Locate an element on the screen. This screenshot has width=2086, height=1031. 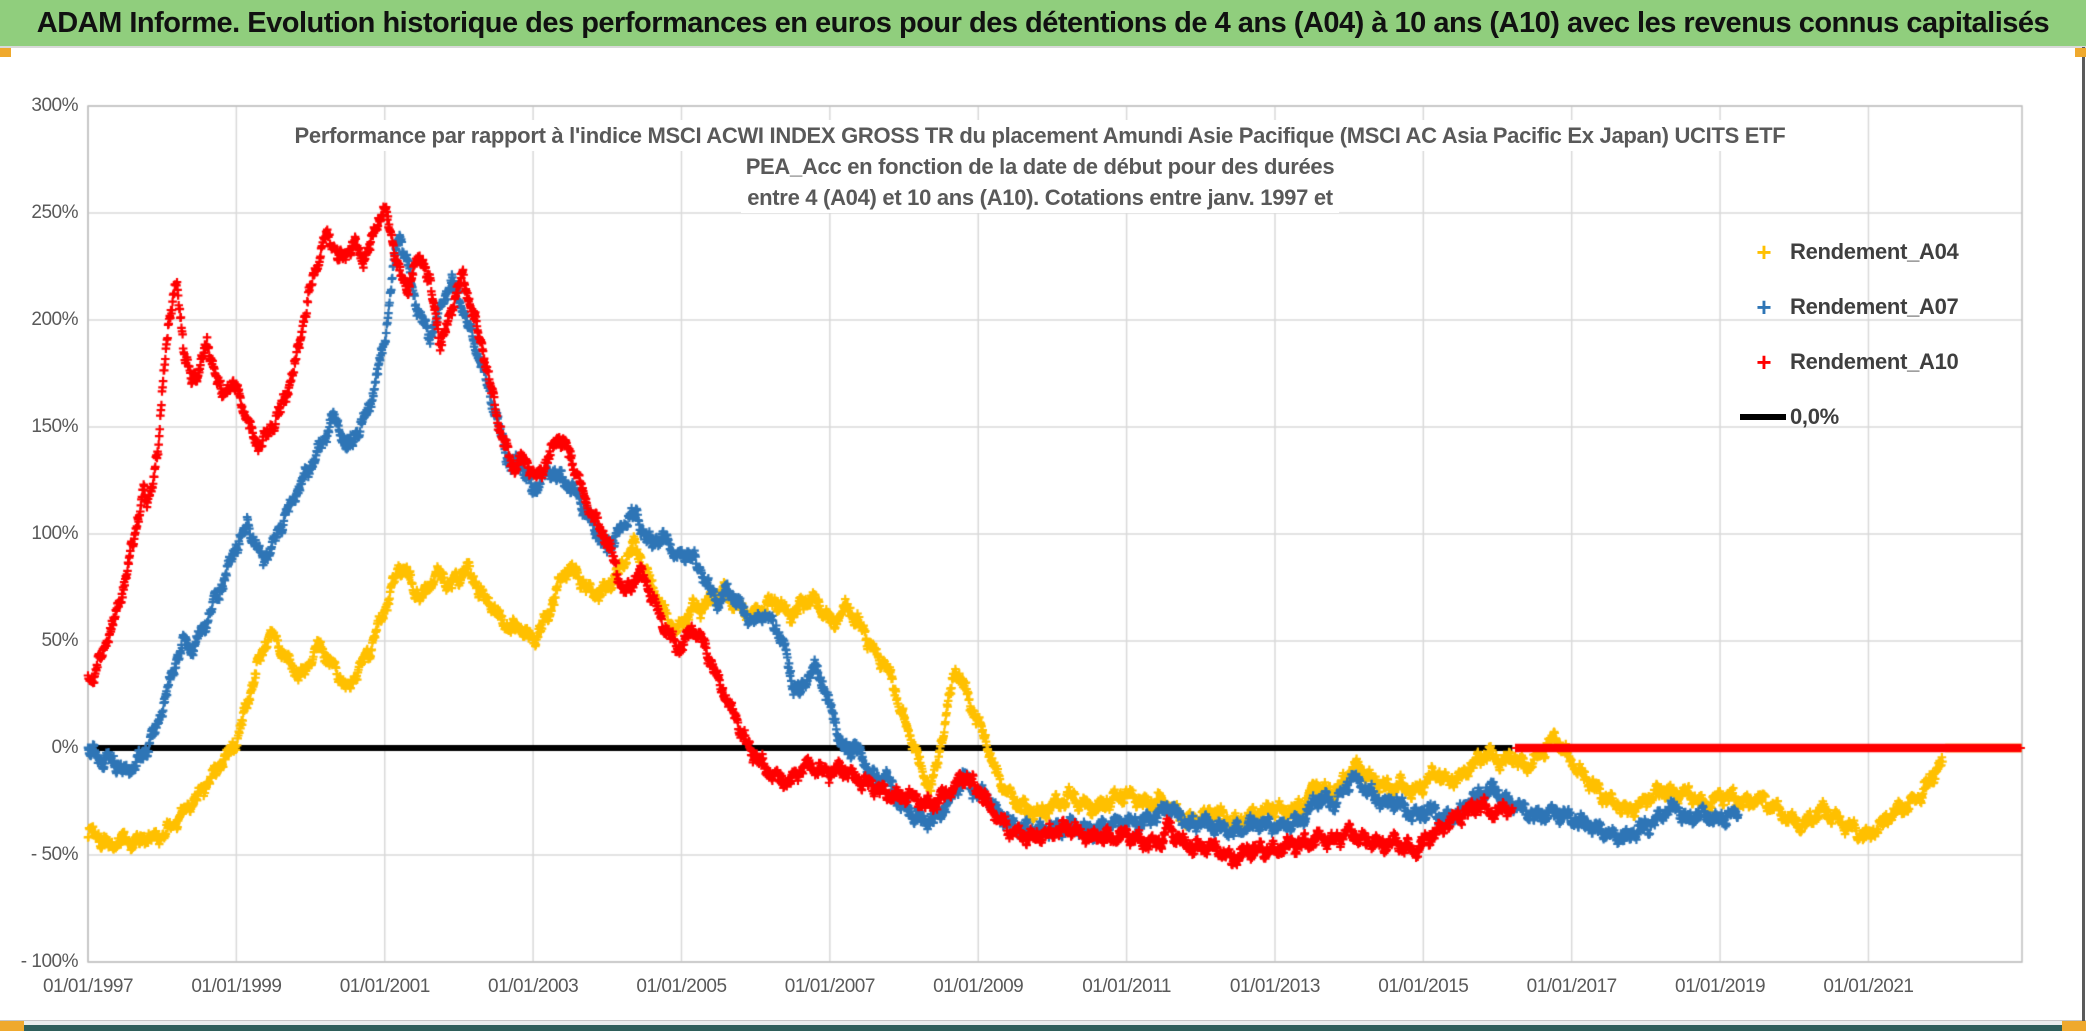
x-axis-tick-label: 01/01/2013 is located at coordinates (1275, 986).